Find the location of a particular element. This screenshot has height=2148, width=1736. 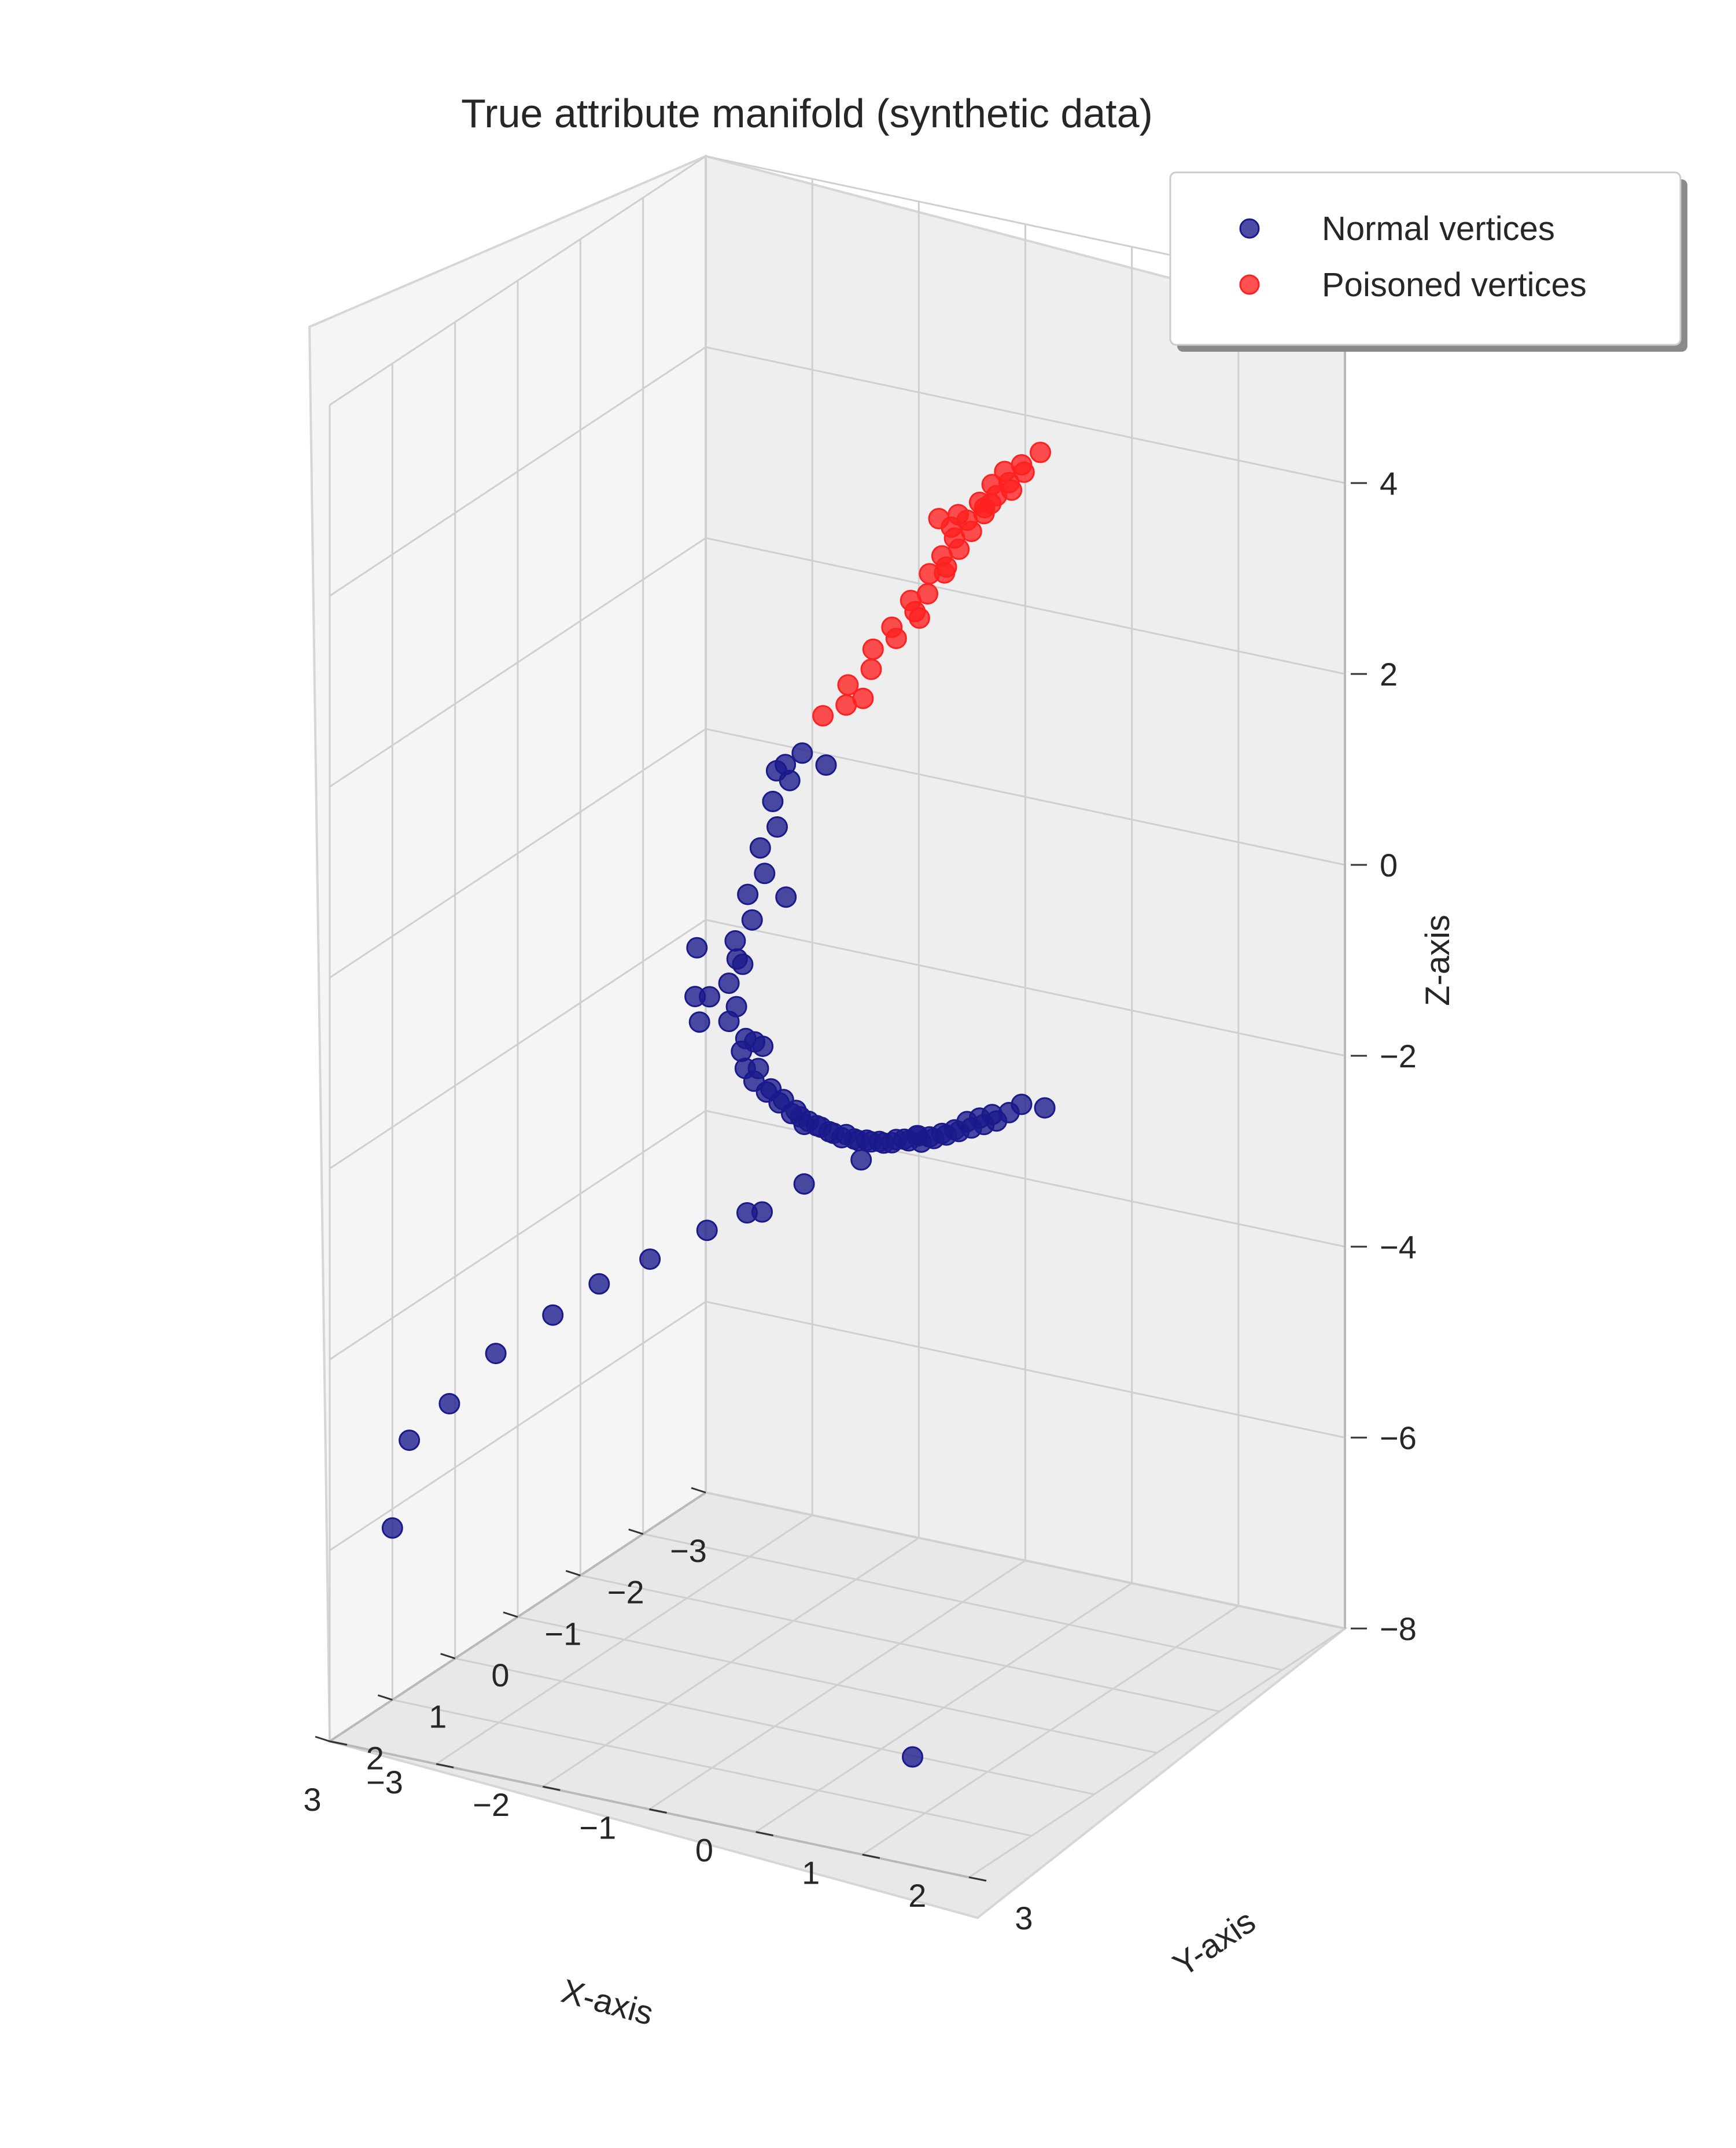

y-tick-label: 0 is located at coordinates (704, 1851).